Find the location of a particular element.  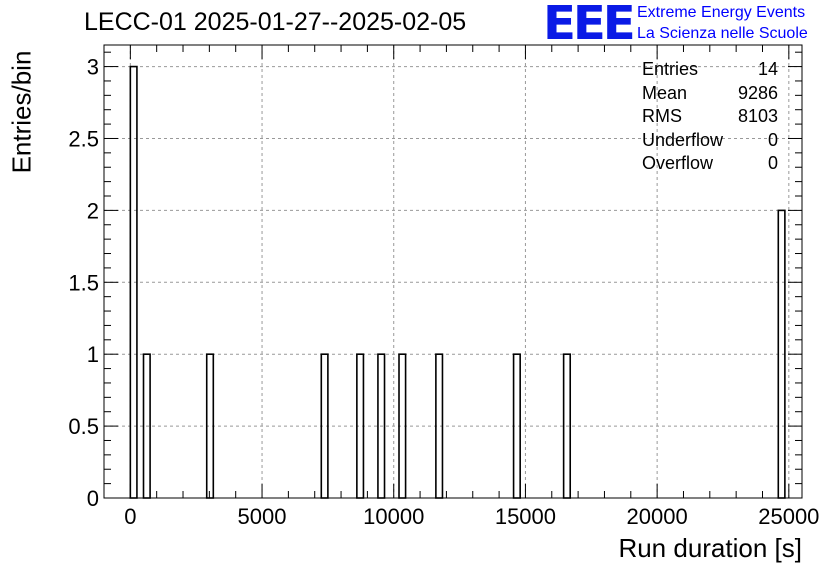

y-tick-label: 0.5 is located at coordinates (83, 426).